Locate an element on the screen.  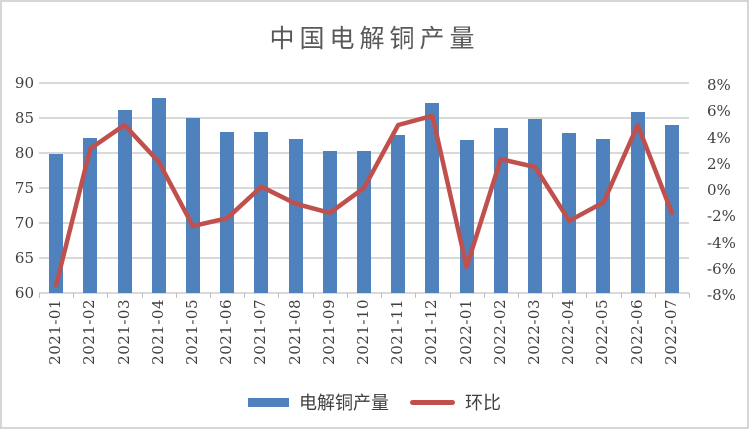
x-axis-label: 2021-01 is located at coordinates (55, 332).